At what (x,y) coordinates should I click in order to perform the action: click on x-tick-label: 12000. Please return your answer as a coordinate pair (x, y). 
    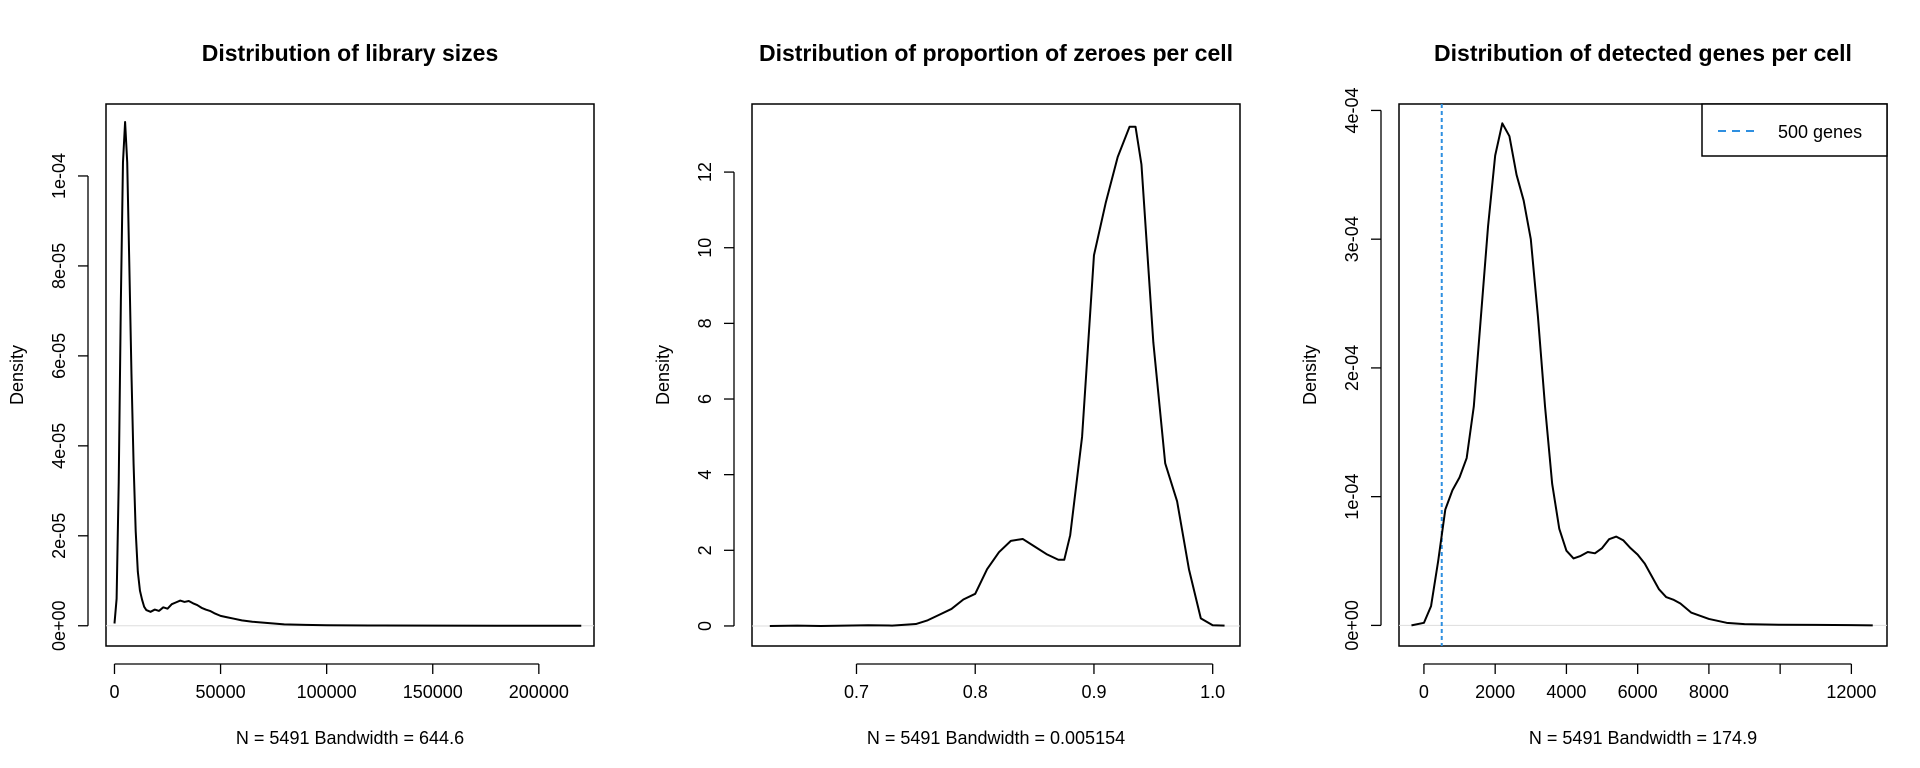
    Looking at the image, I should click on (1851, 692).